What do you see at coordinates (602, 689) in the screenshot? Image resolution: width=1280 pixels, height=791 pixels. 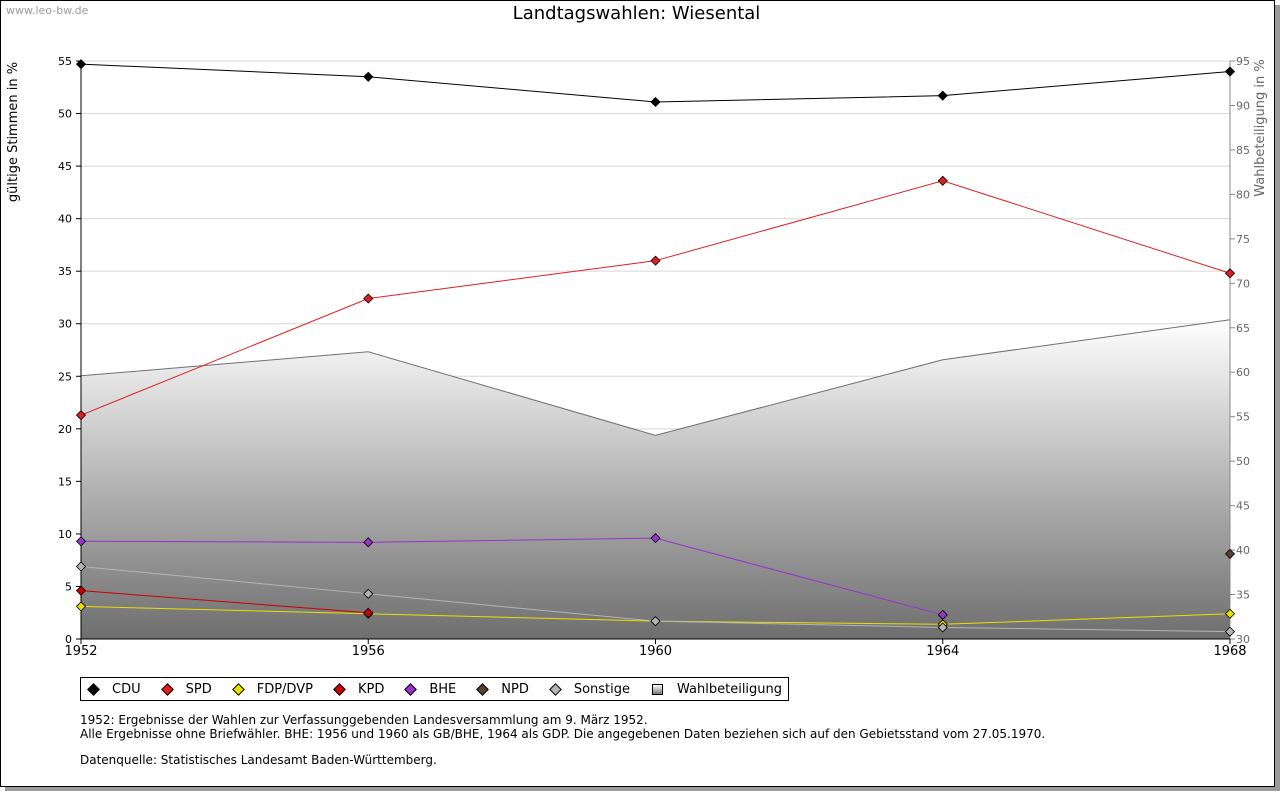 I see `legend-label-sonstige: Sonstige` at bounding box center [602, 689].